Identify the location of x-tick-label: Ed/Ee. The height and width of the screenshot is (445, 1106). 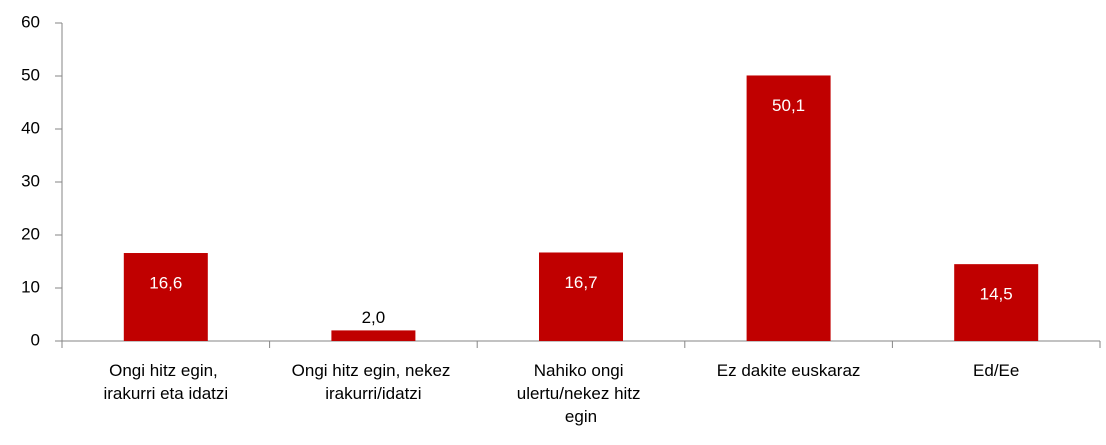
(996, 370).